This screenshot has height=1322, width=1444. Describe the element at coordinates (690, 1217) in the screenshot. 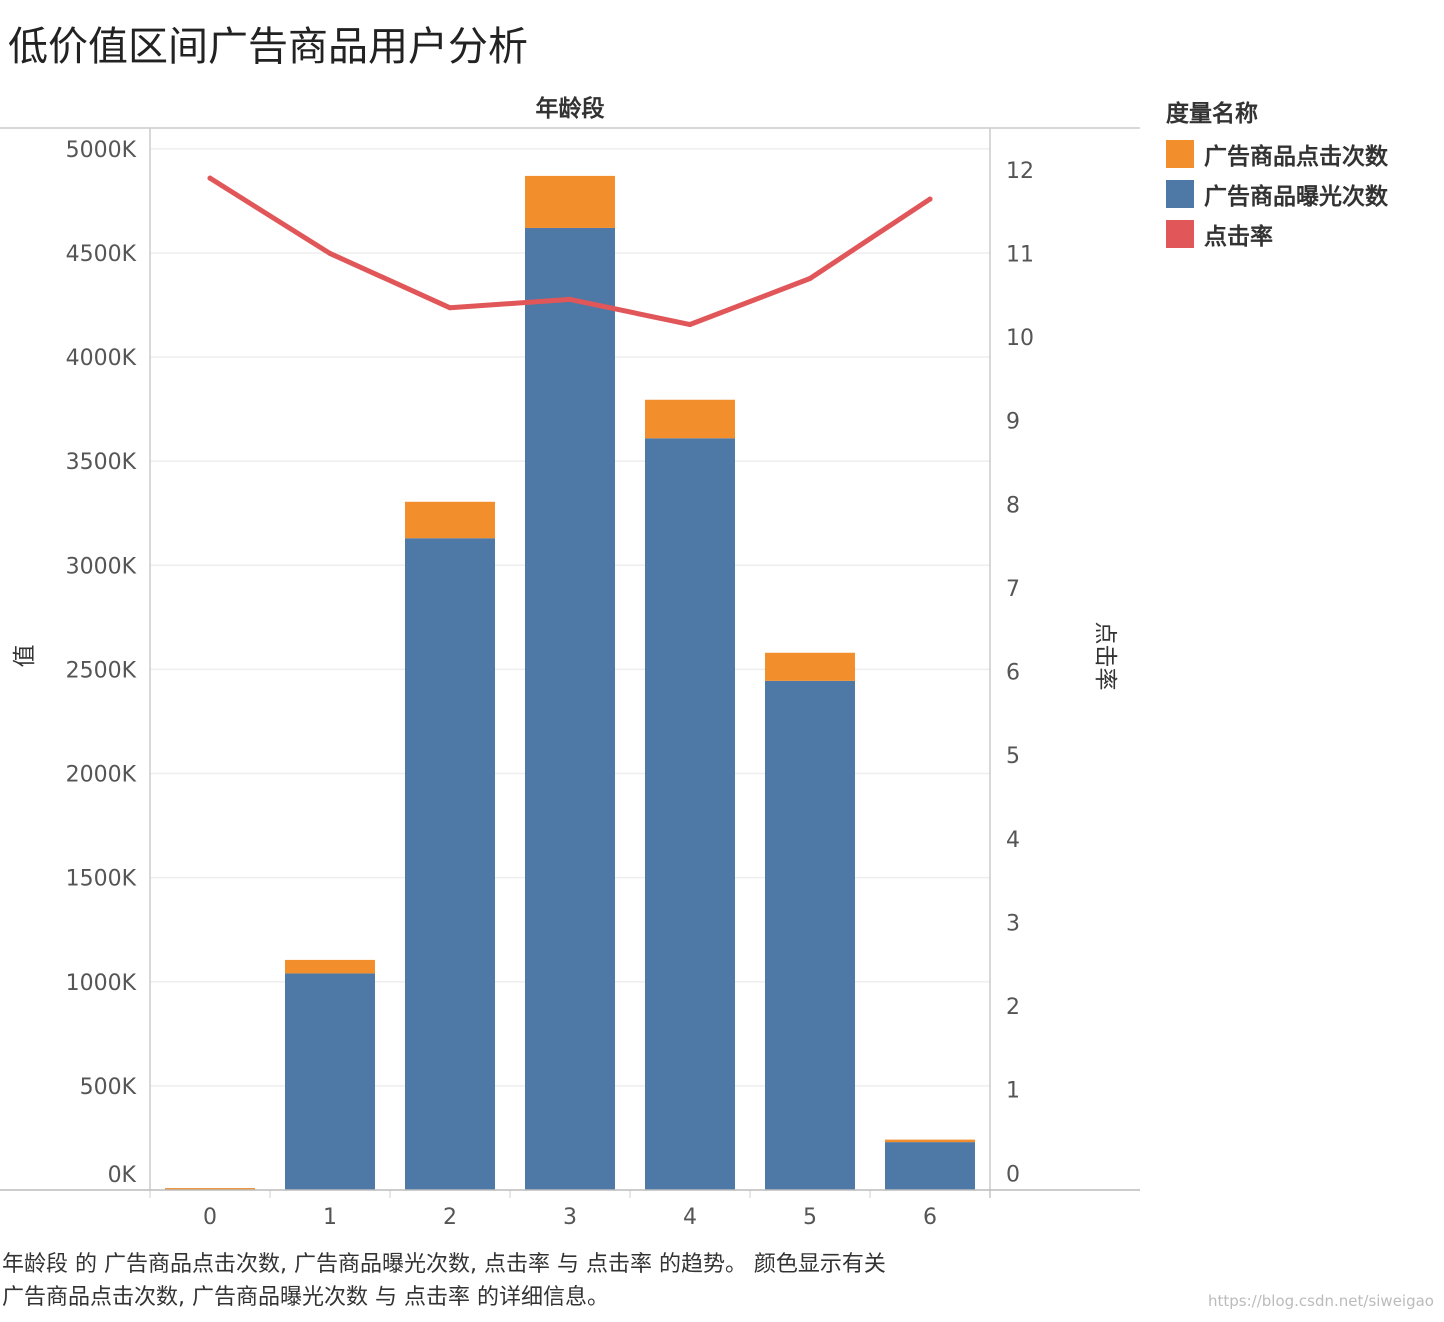

I see `x-tick-label: 4` at that location.